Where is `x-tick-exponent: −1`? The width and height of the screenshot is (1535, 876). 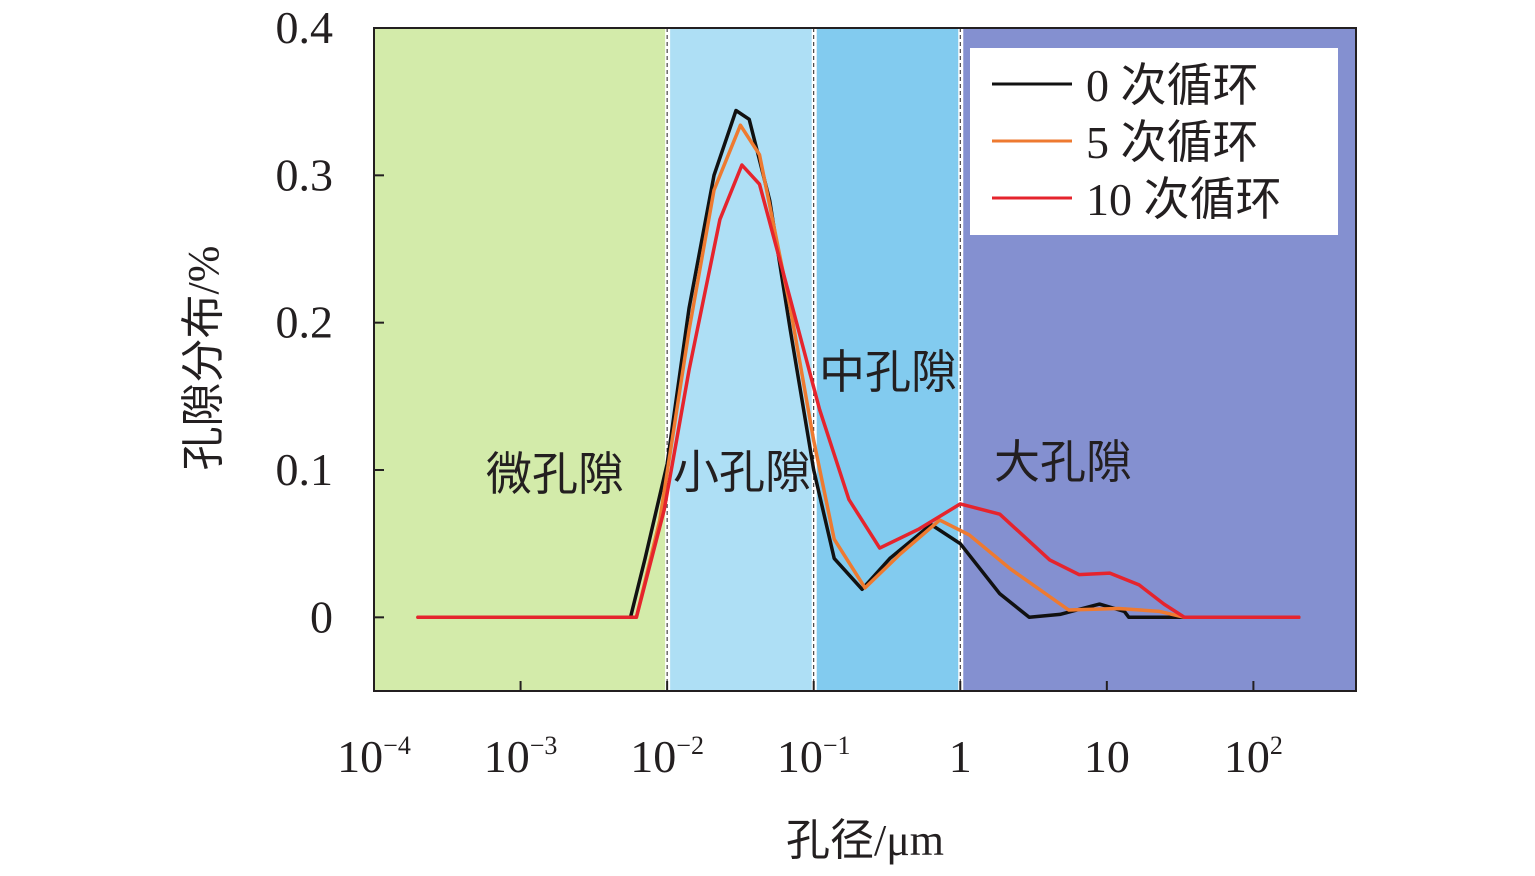
x-tick-exponent: −1 is located at coordinates (837, 745).